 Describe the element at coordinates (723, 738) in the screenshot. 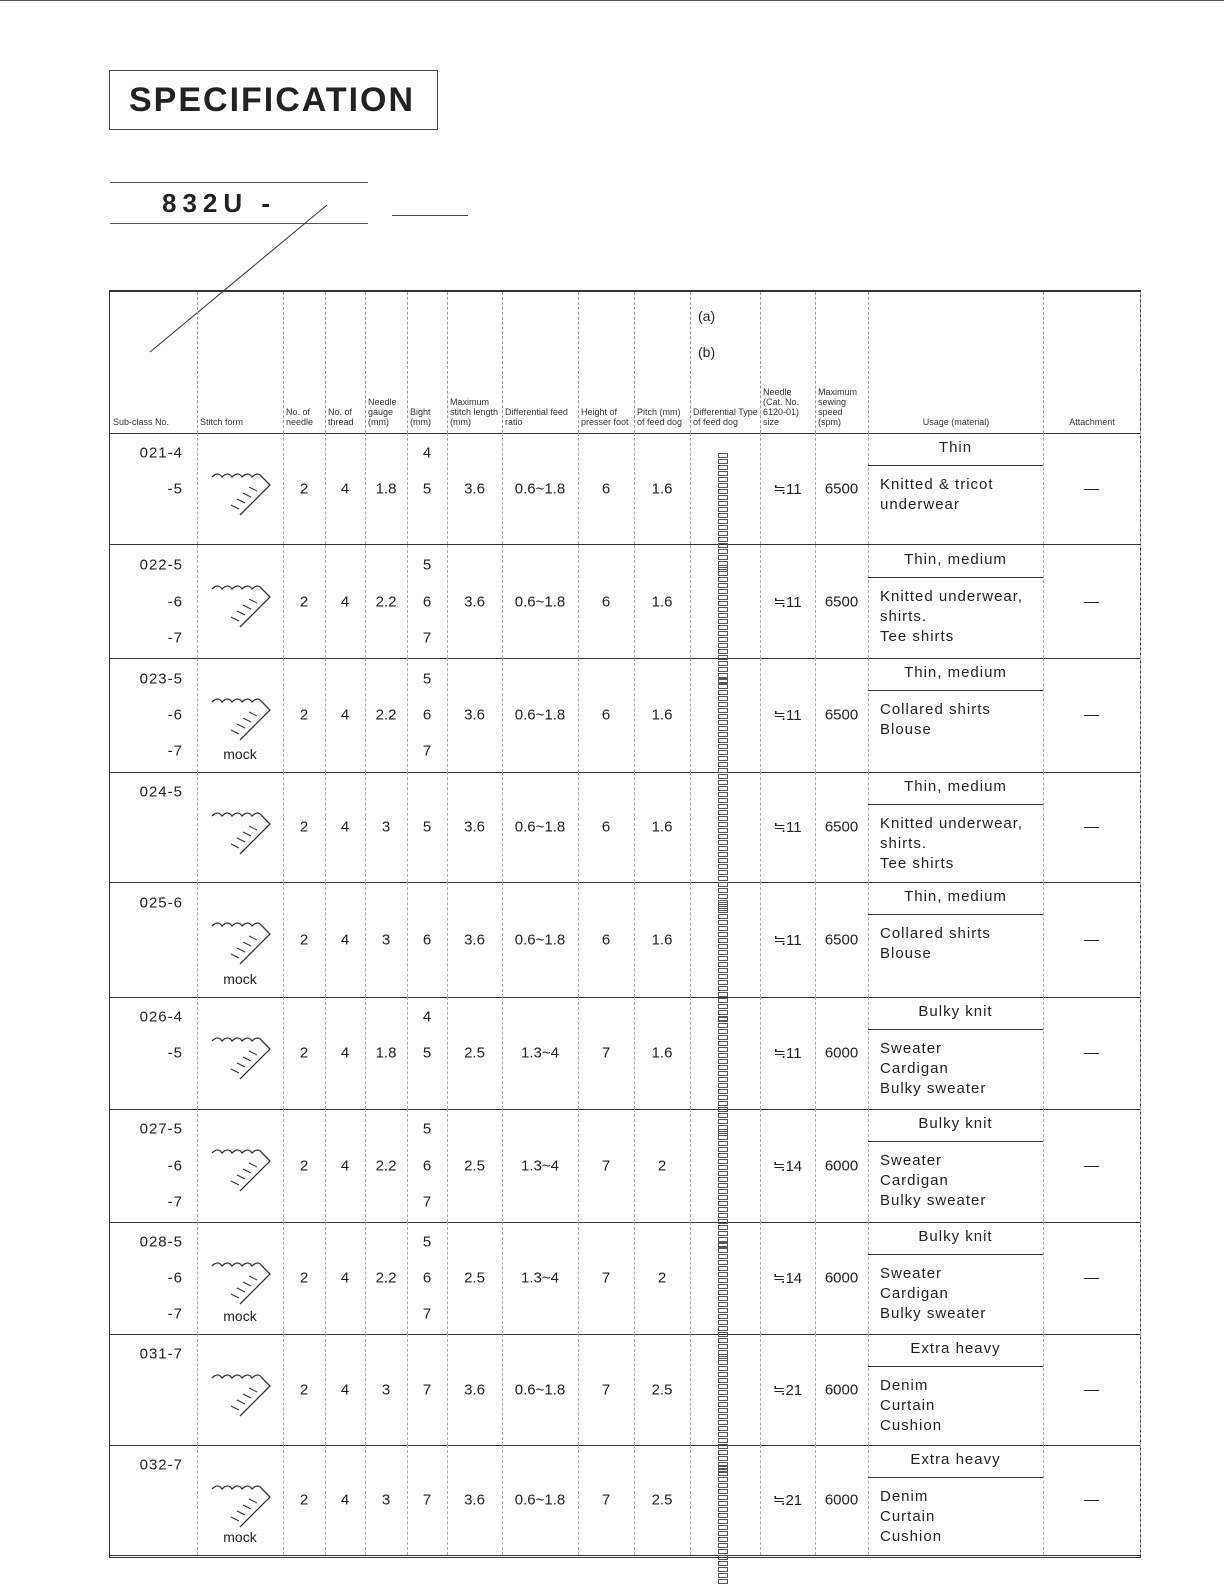

I see `feed-dog-icon` at that location.